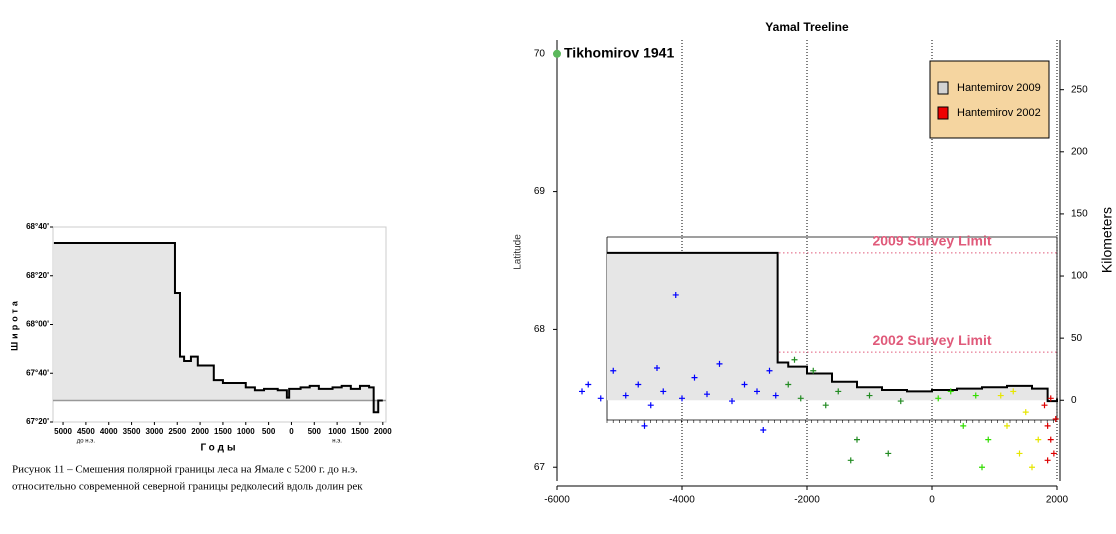 The height and width of the screenshot is (534, 1116). What do you see at coordinates (37, 226) in the screenshot?
I see `y-tick-label: 68°40'` at bounding box center [37, 226].